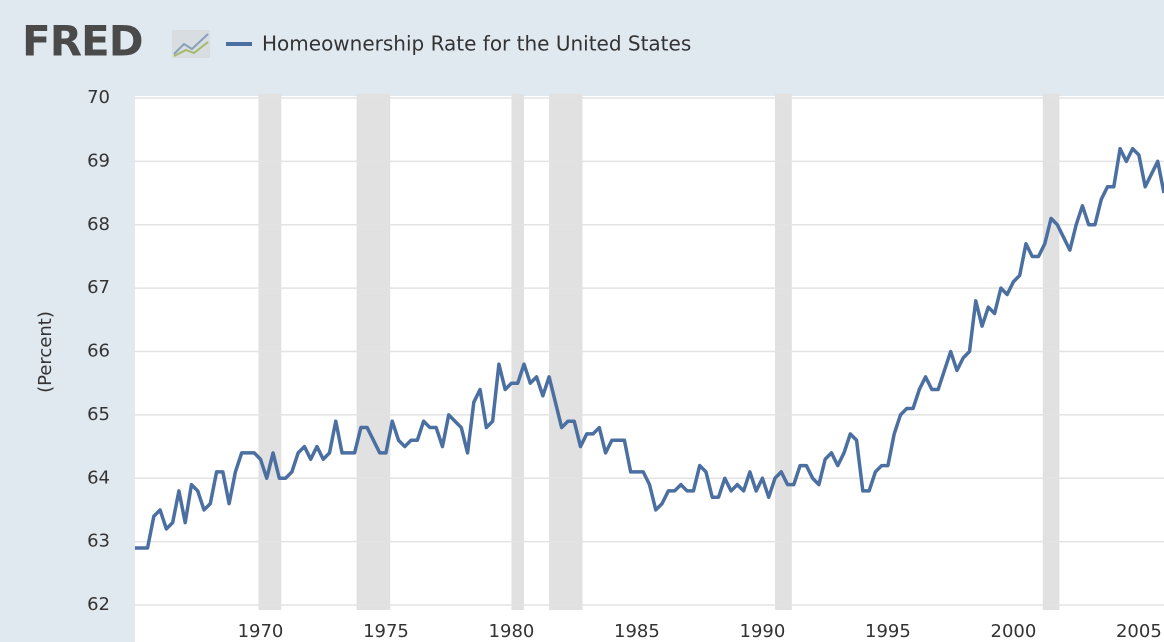 The height and width of the screenshot is (642, 1164). I want to click on y-tick-label: 64, so click(98, 477).